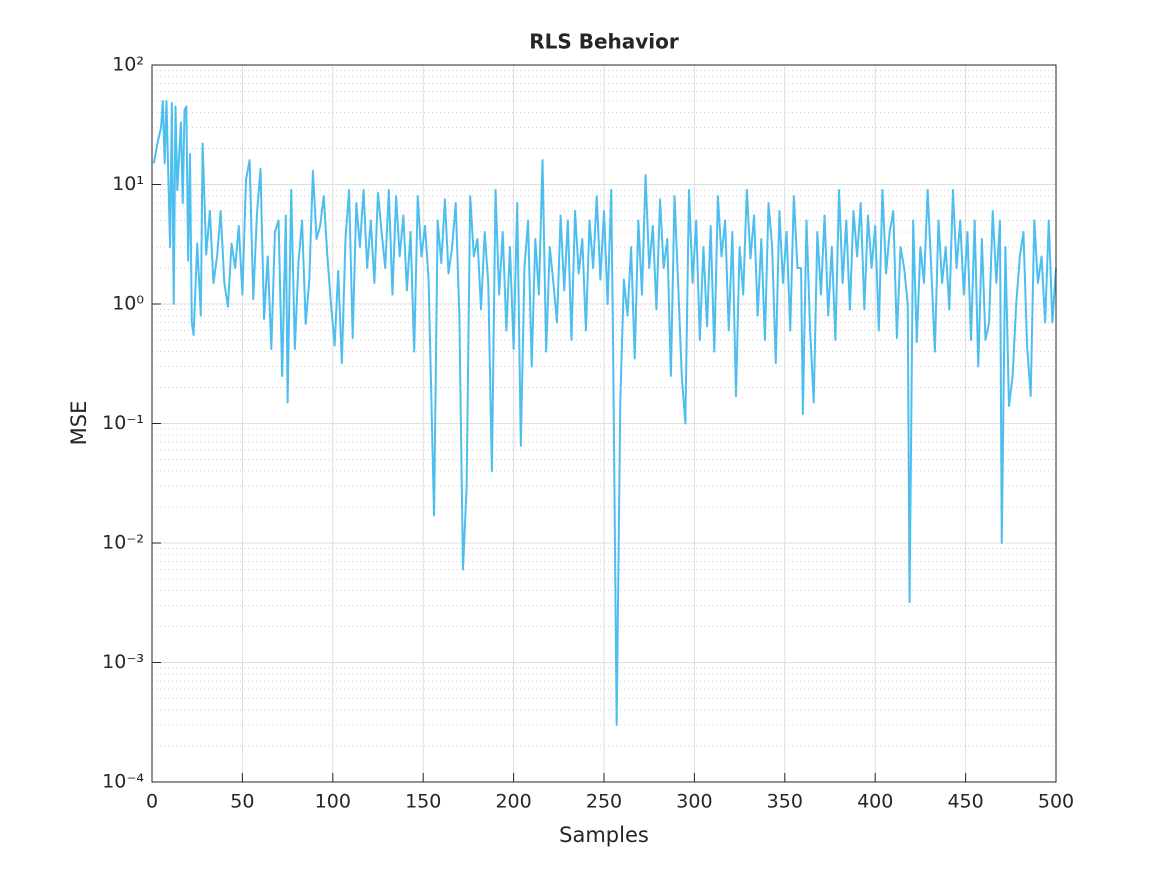  Describe the element at coordinates (128, 65) in the screenshot. I see `y-tick-label: 10²` at that location.